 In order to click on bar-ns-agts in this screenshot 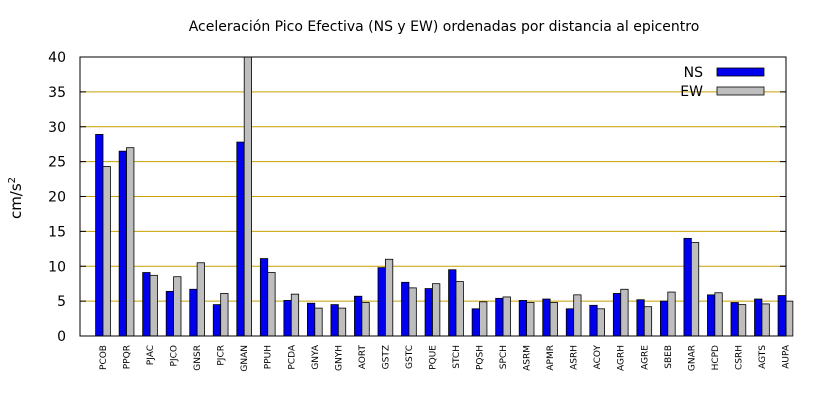, I will do `click(758, 317)`.